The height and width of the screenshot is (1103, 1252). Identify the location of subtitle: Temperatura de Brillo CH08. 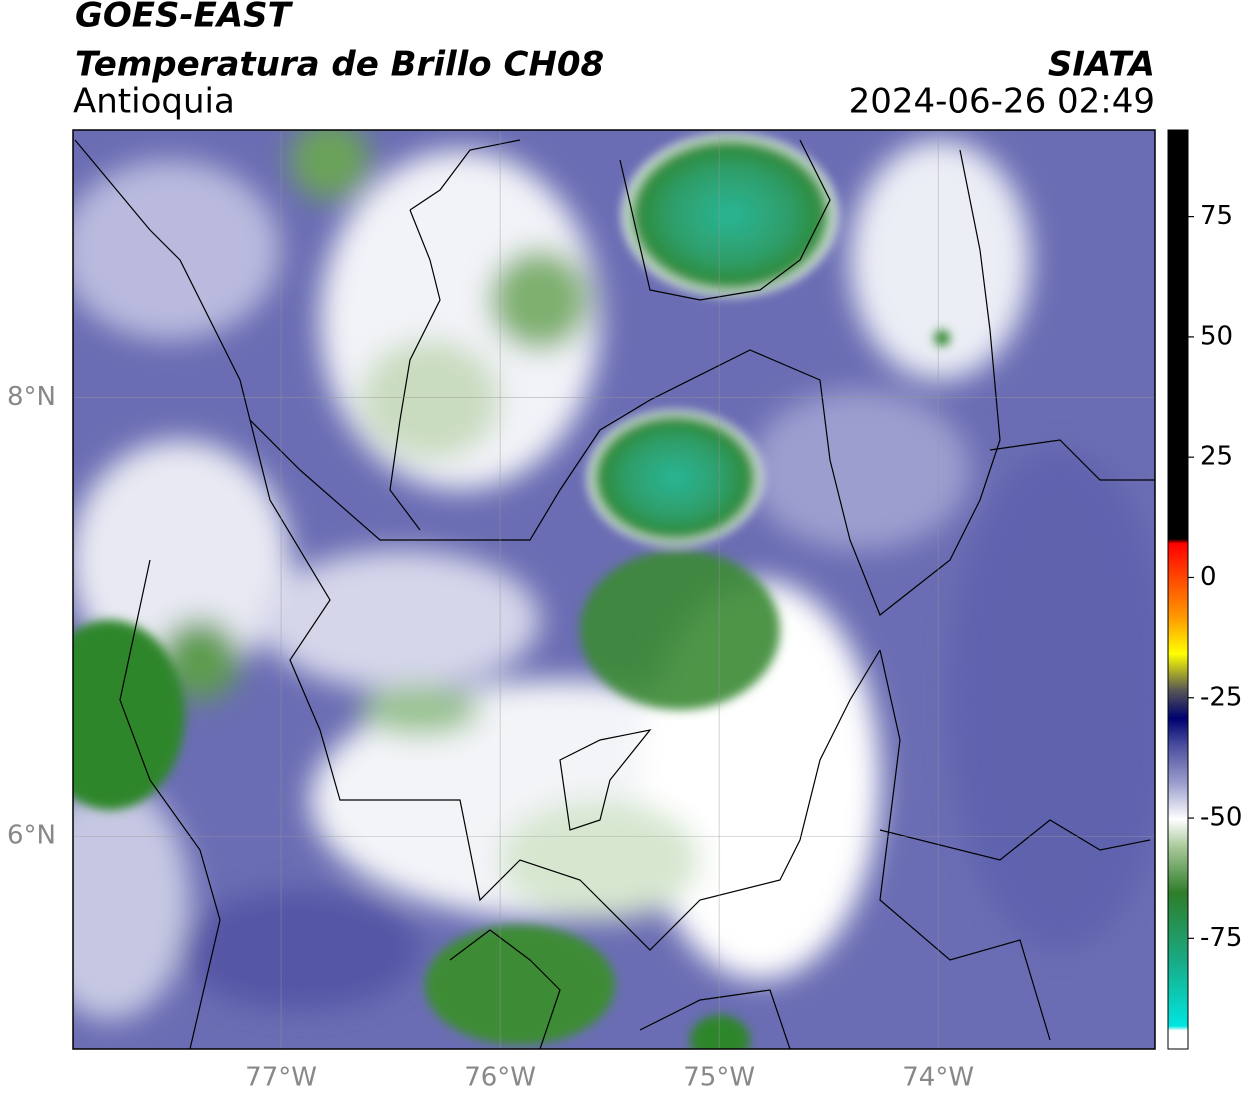
(339, 65).